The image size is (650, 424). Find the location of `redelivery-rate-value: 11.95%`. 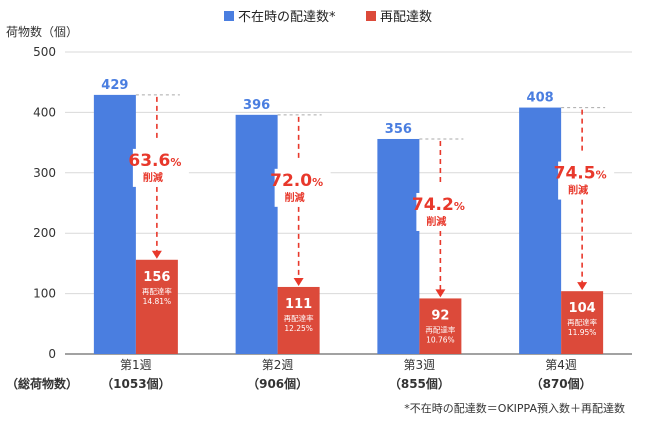

redelivery-rate-value: 11.95% is located at coordinates (582, 332).